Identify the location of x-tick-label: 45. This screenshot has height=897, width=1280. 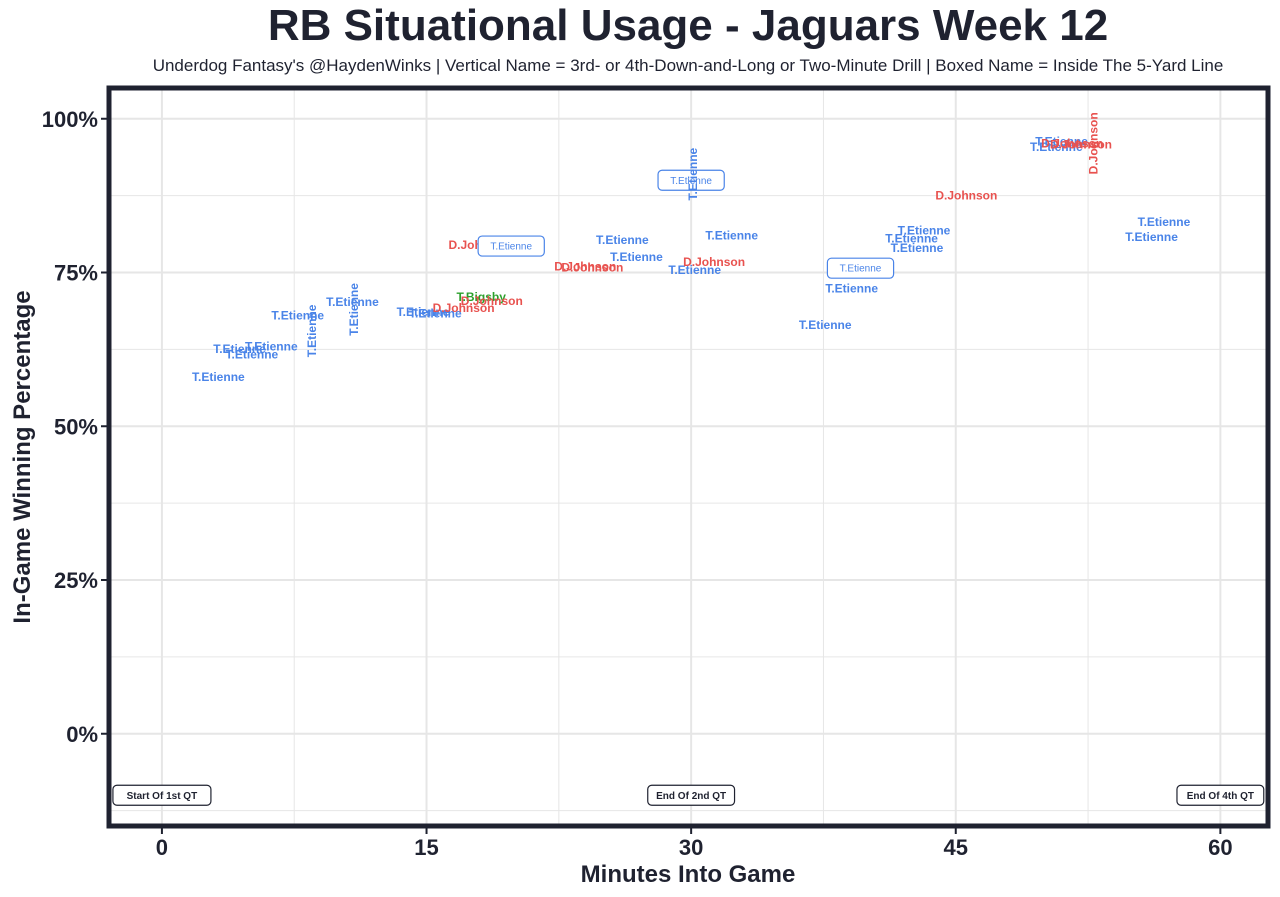
(956, 847).